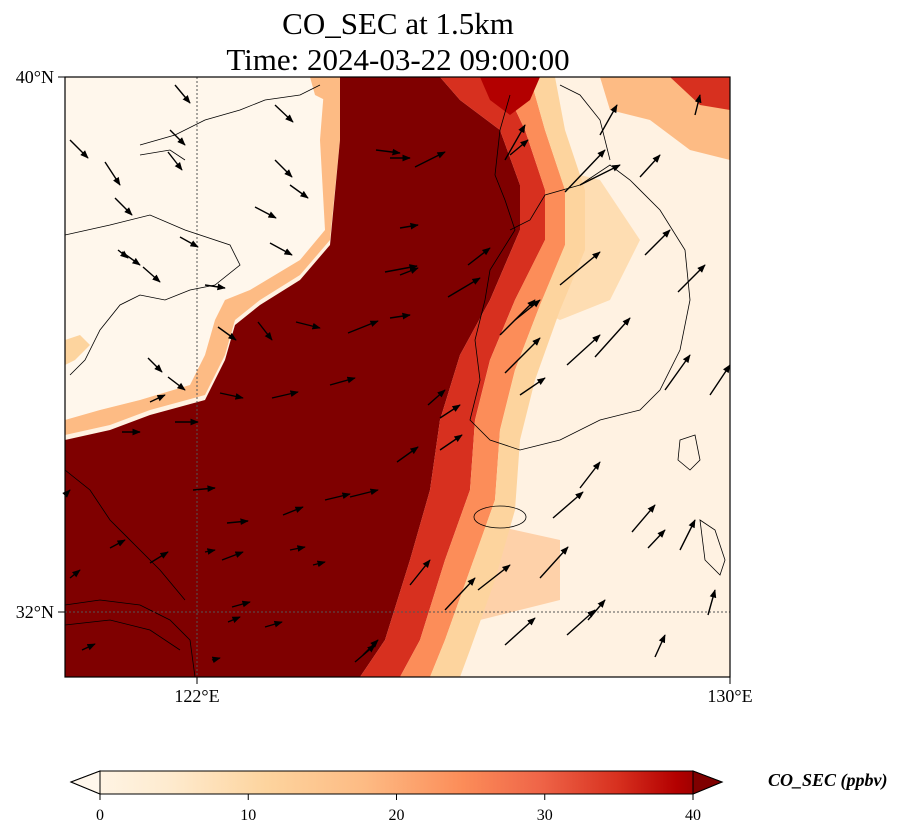  Describe the element at coordinates (398, 59) in the screenshot. I see `map-title-line2: Time: 2024-03-22 09:00:00` at that location.